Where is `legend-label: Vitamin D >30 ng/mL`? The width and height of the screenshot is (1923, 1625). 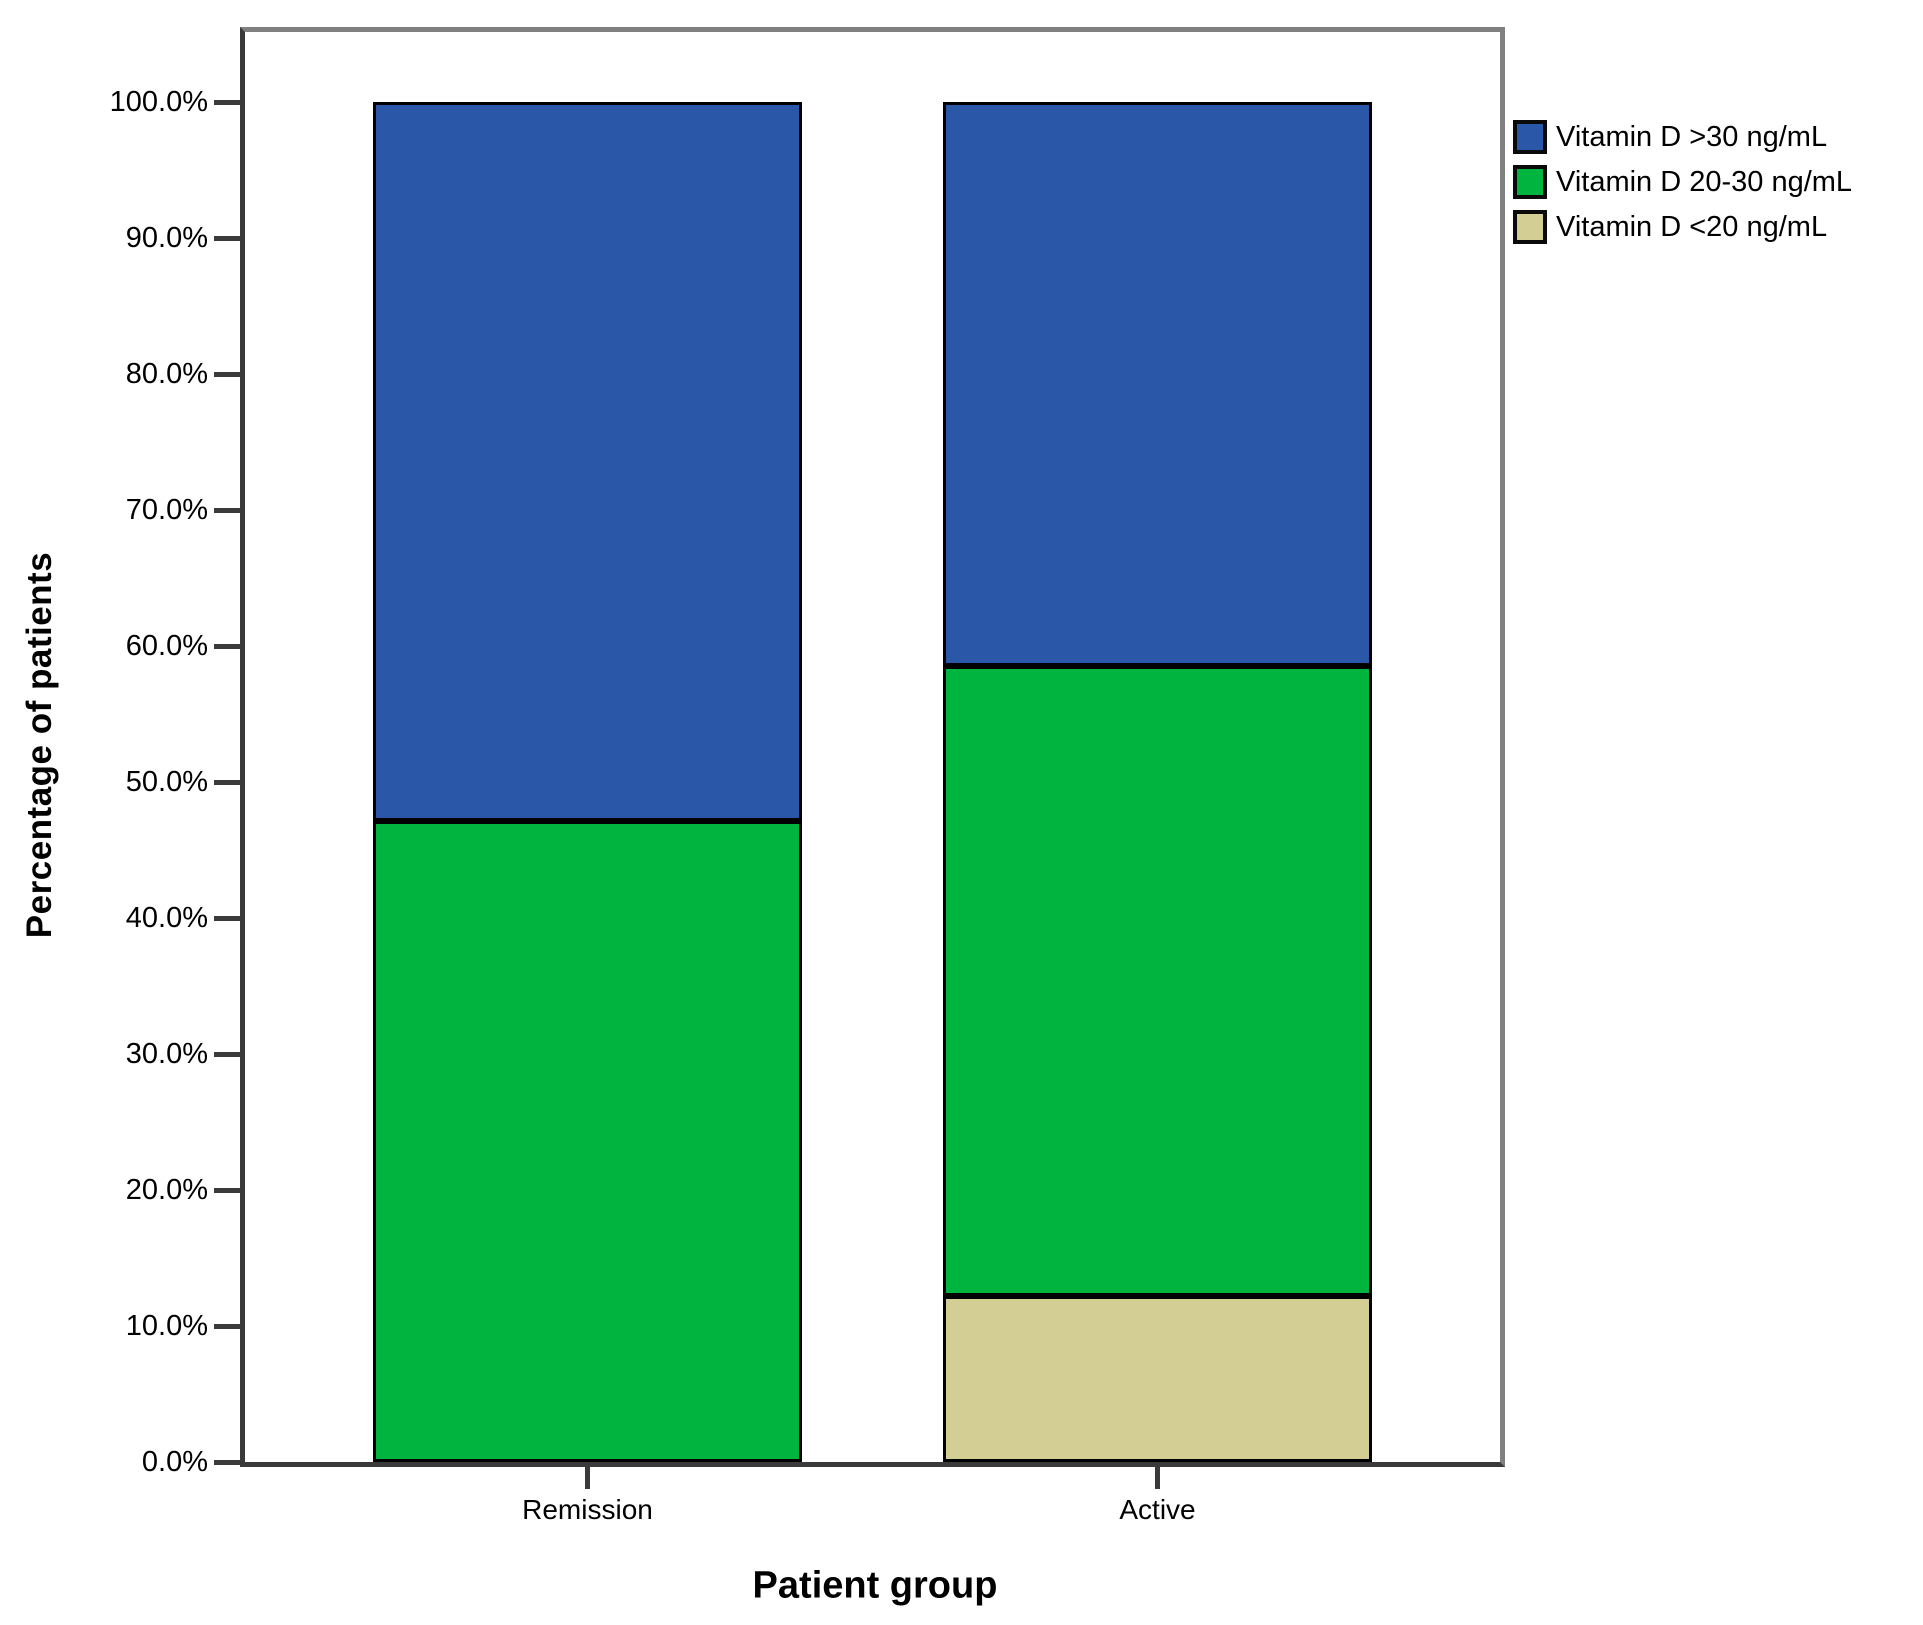 legend-label: Vitamin D >30 ng/mL is located at coordinates (1692, 136).